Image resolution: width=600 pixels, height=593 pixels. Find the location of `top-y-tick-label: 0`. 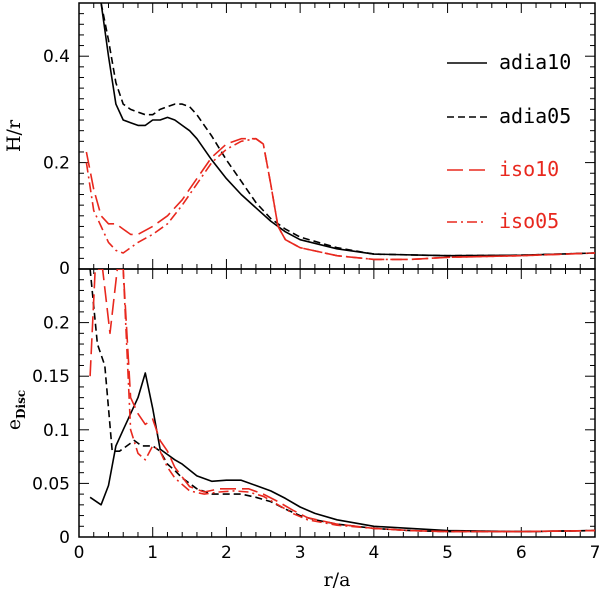

top-y-tick-label: 0 is located at coordinates (64, 269).